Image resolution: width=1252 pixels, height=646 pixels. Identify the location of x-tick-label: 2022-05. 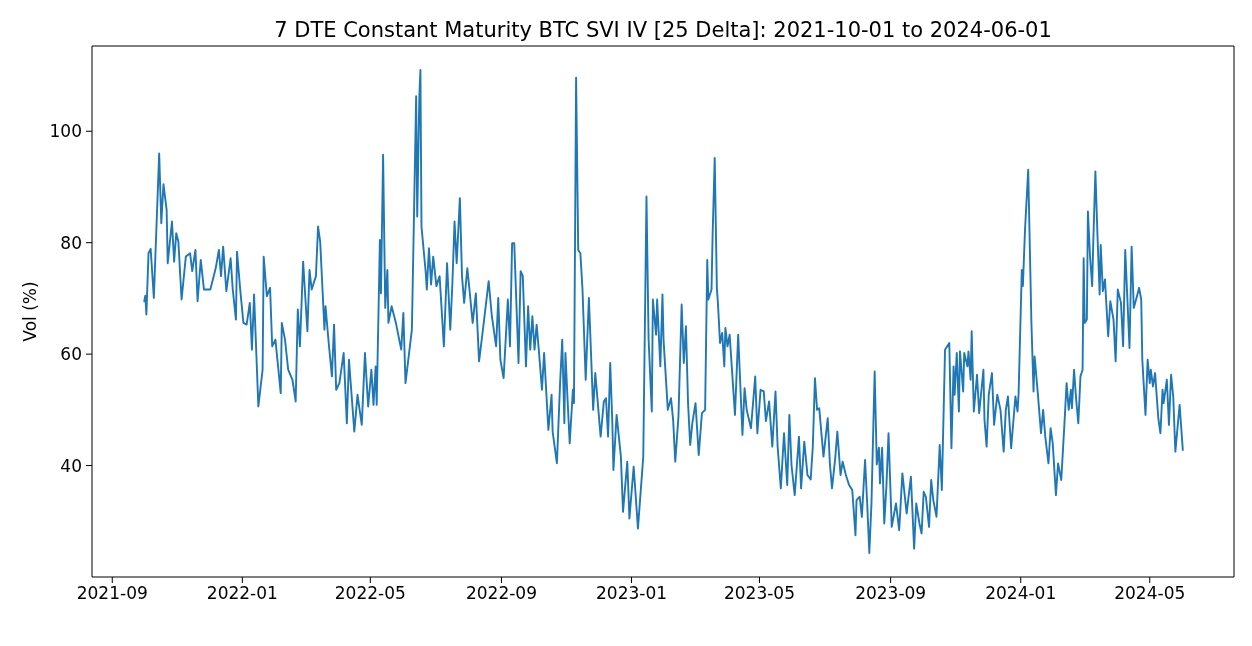
(370, 593).